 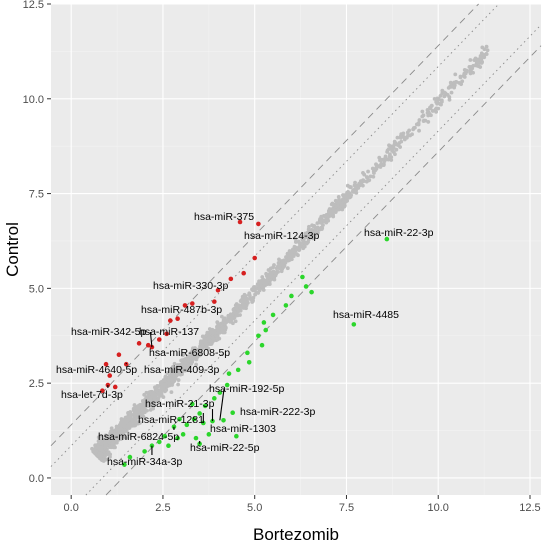 What do you see at coordinates (225, 448) in the screenshot?
I see `annotation-label: hsa-miR-22-5p` at bounding box center [225, 448].